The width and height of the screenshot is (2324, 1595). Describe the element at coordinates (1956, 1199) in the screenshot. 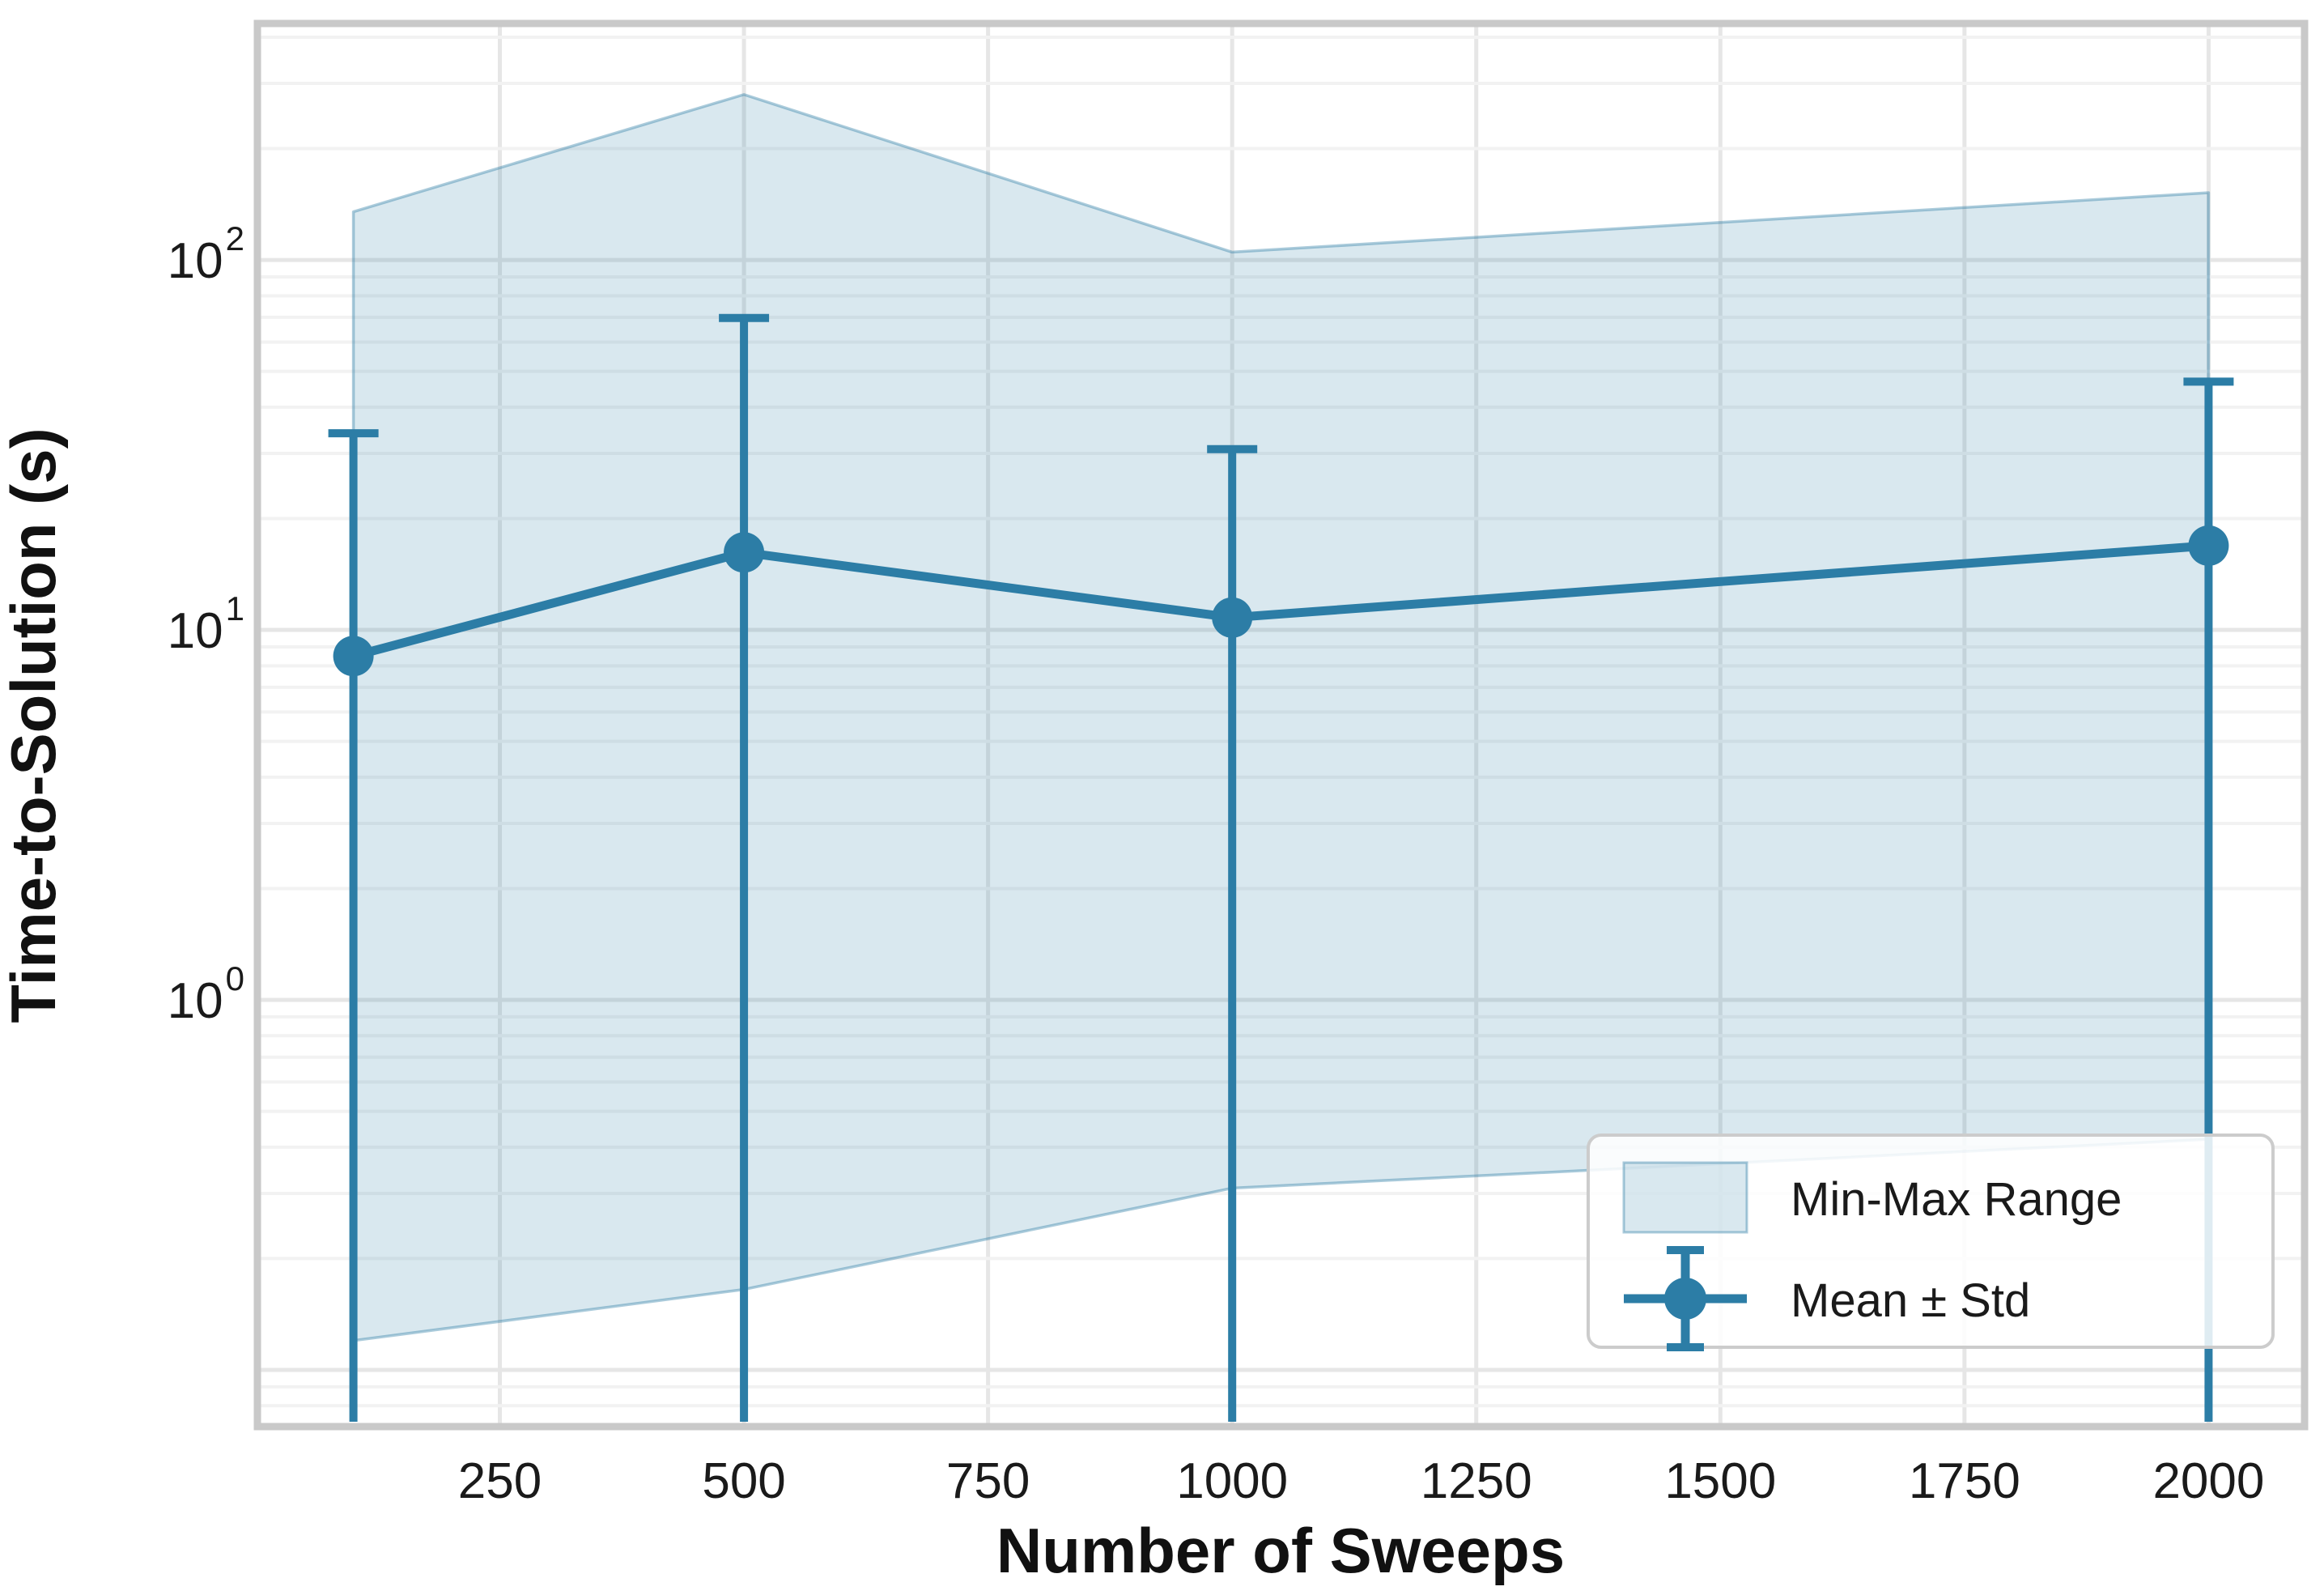

I see `legend-label-minmax: Min-Max Range` at that location.